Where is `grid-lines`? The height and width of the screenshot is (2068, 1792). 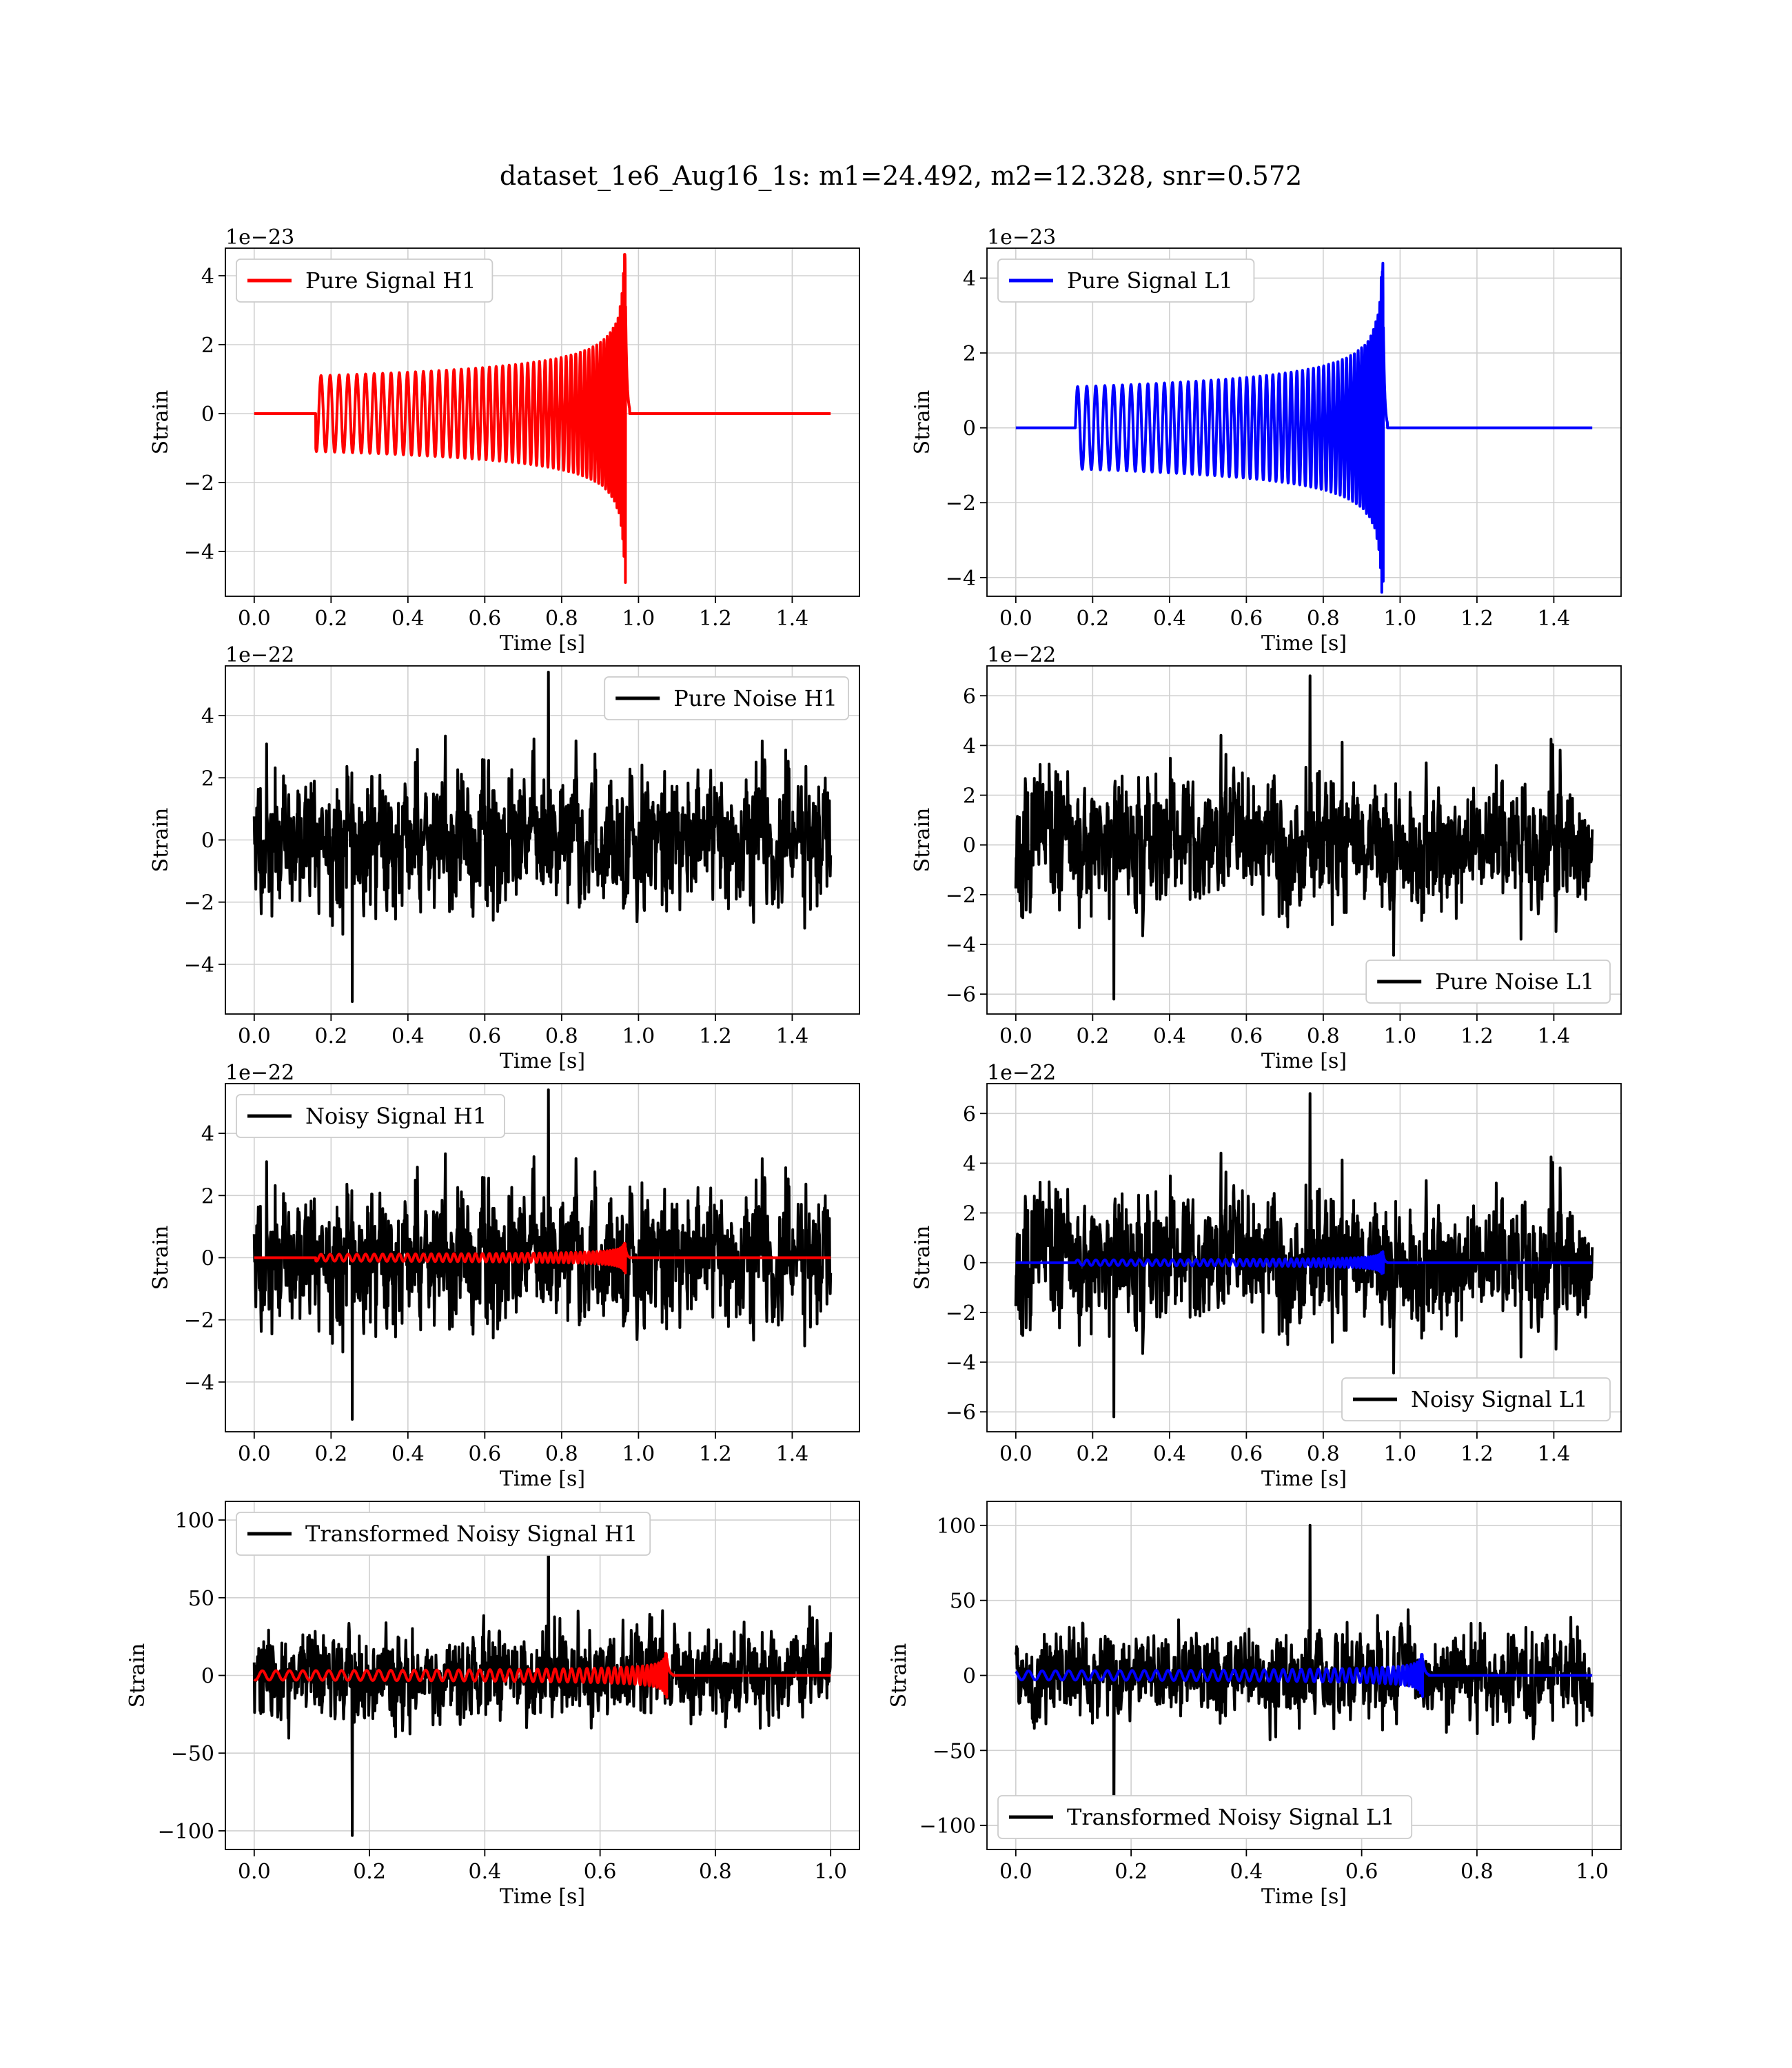
grid-lines is located at coordinates (1304, 422).